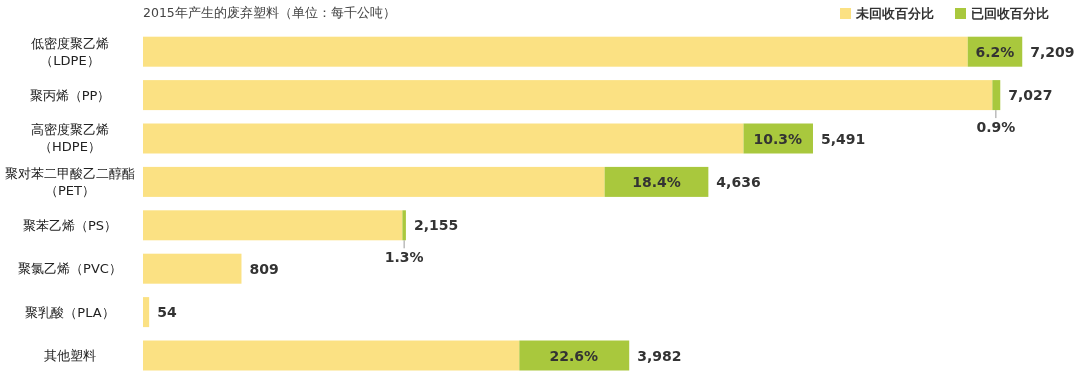  I want to click on annotation: 0.9%, so click(996, 127).